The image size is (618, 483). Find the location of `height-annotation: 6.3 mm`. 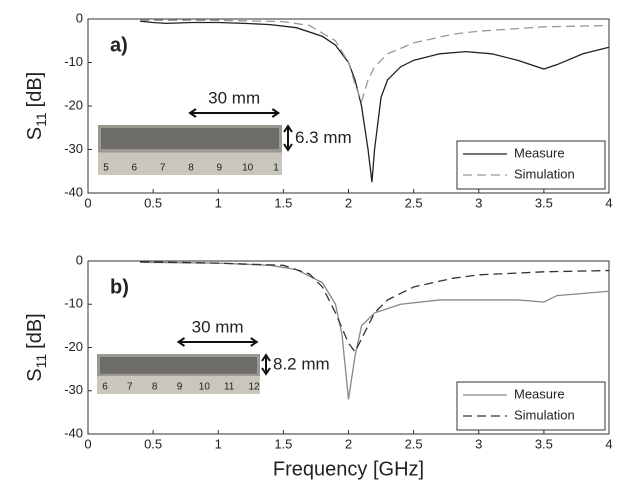

height-annotation: 6.3 mm is located at coordinates (323, 137).